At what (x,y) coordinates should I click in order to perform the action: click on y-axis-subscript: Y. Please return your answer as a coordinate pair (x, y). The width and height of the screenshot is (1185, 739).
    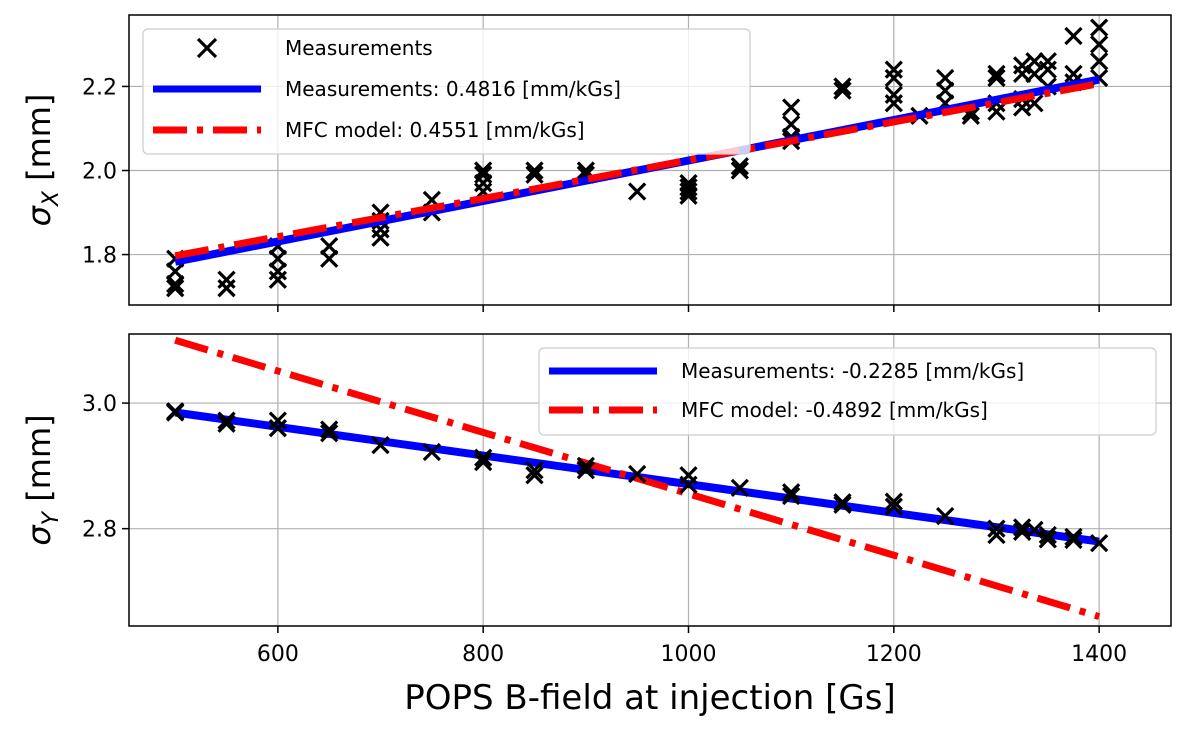
    Looking at the image, I should click on (51, 517).